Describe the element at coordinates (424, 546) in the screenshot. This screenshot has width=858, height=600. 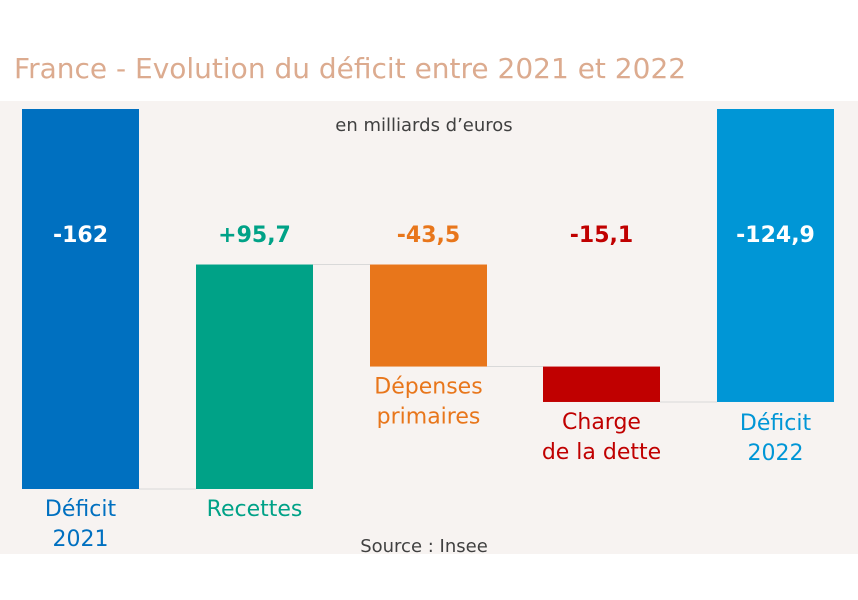
I see `source-note: Source : Insee` at that location.